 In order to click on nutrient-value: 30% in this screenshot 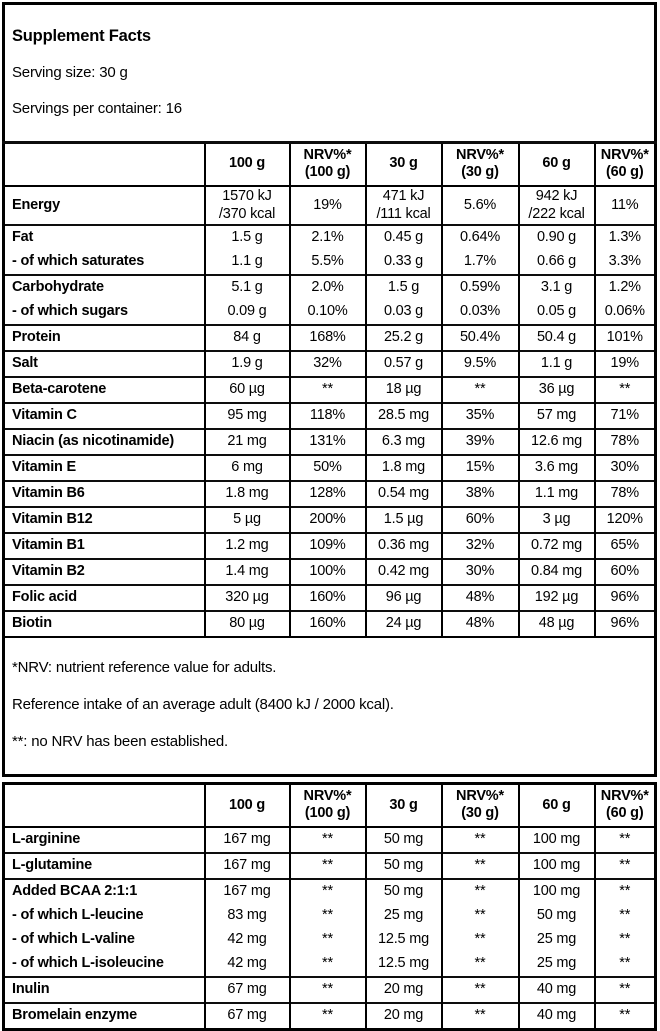, I will do `click(479, 572)`.